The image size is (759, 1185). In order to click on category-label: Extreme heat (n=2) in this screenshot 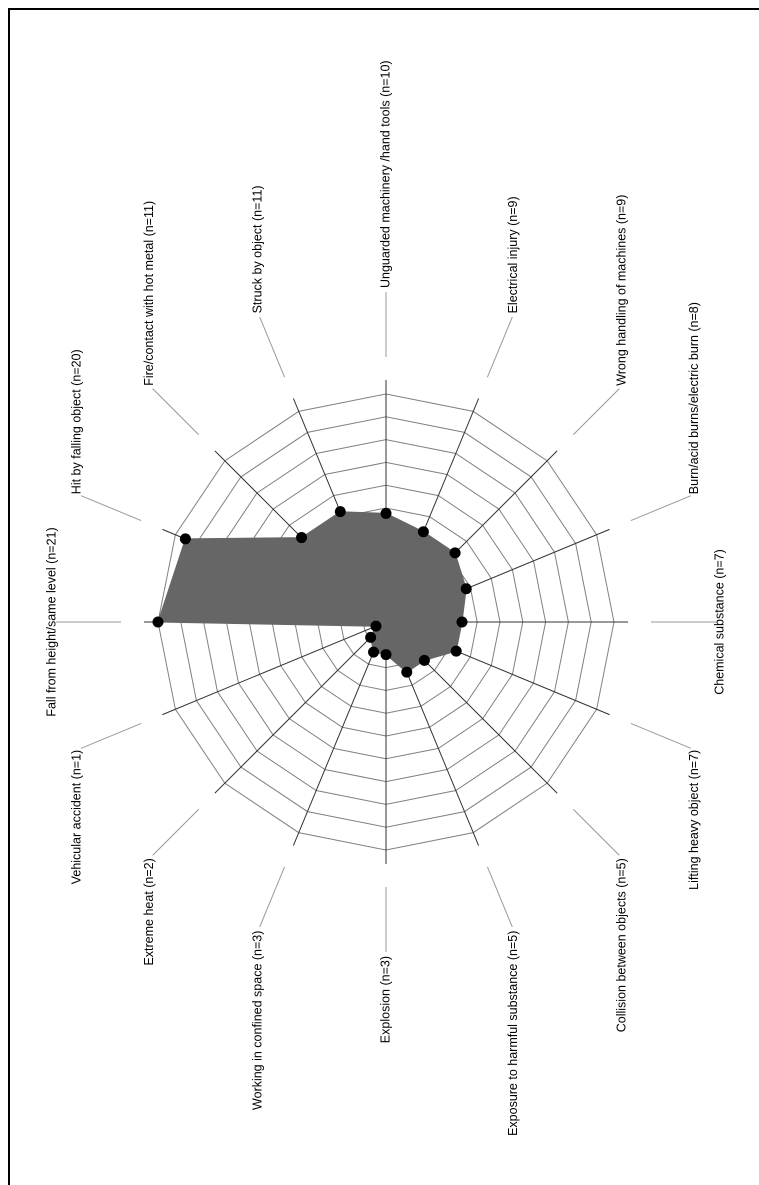, I will do `click(149, 911)`.